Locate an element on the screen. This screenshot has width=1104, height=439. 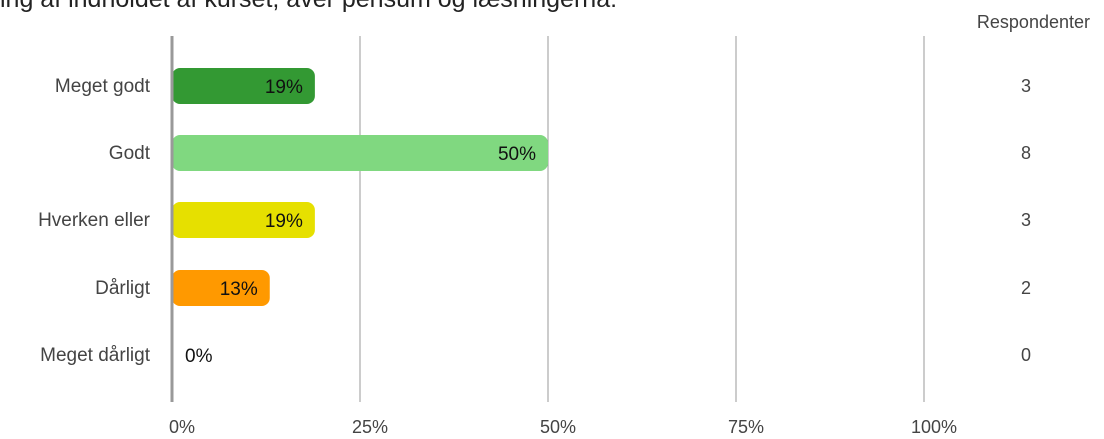
x-tick-label: 25% is located at coordinates (370, 427).